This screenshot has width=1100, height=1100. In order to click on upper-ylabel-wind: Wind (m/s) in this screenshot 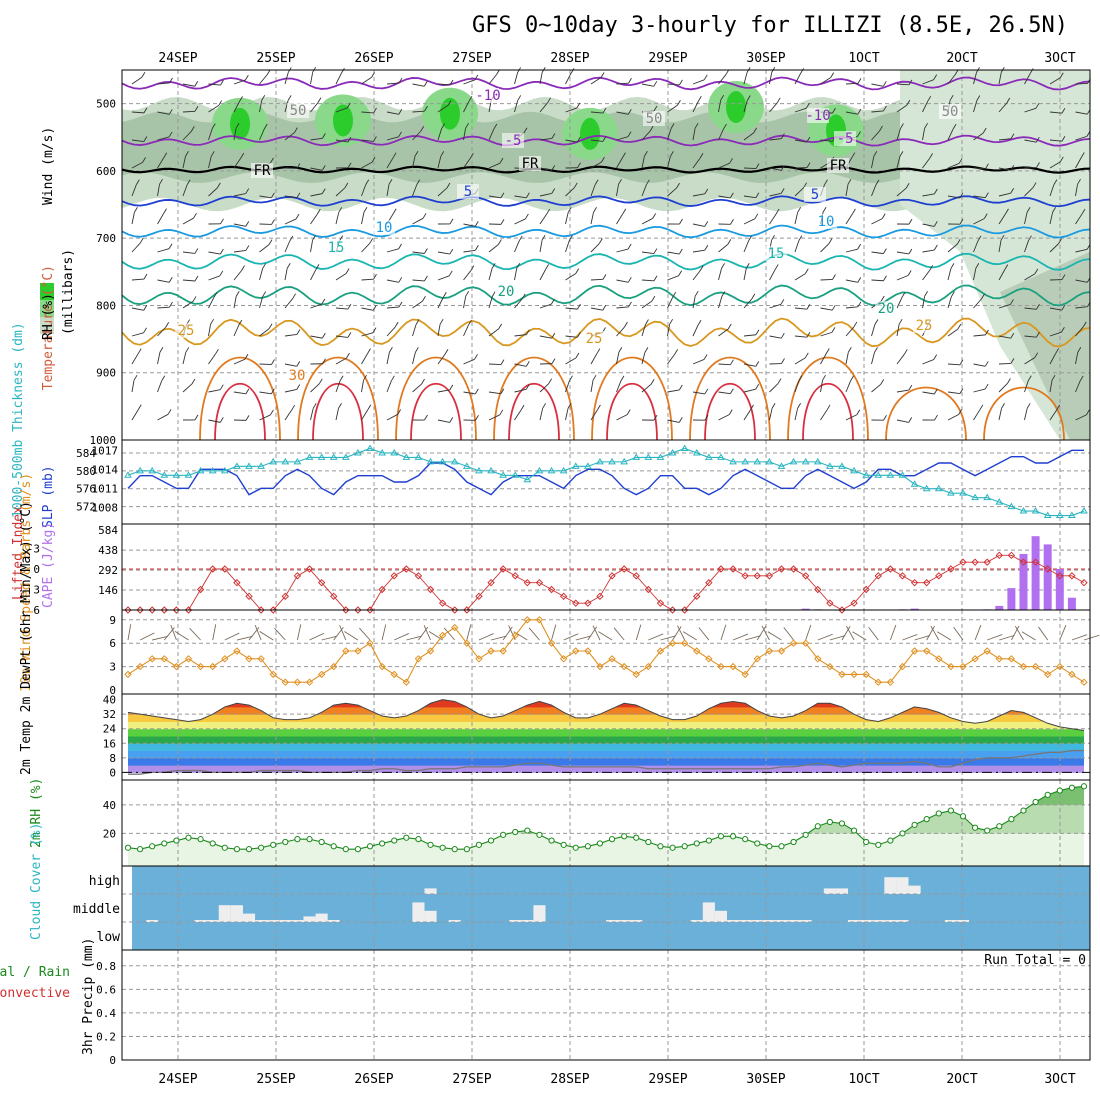, I will do `click(48, 166)`.